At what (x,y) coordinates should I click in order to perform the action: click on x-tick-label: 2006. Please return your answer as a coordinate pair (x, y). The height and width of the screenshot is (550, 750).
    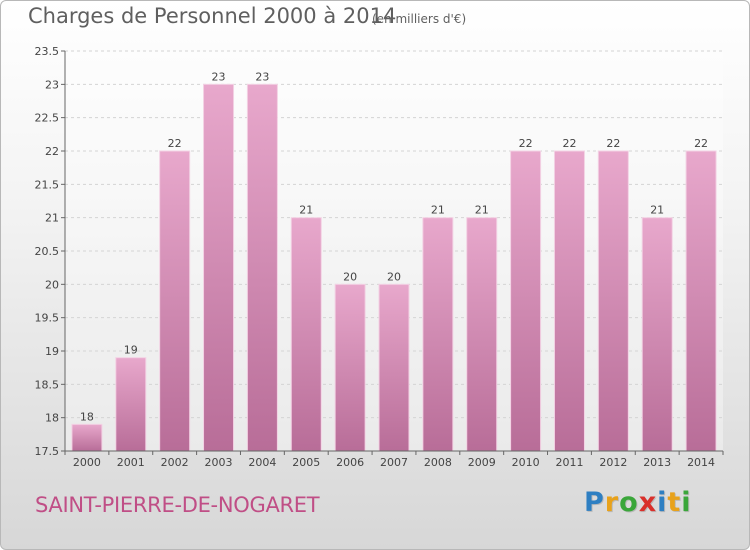
    Looking at the image, I should click on (350, 462).